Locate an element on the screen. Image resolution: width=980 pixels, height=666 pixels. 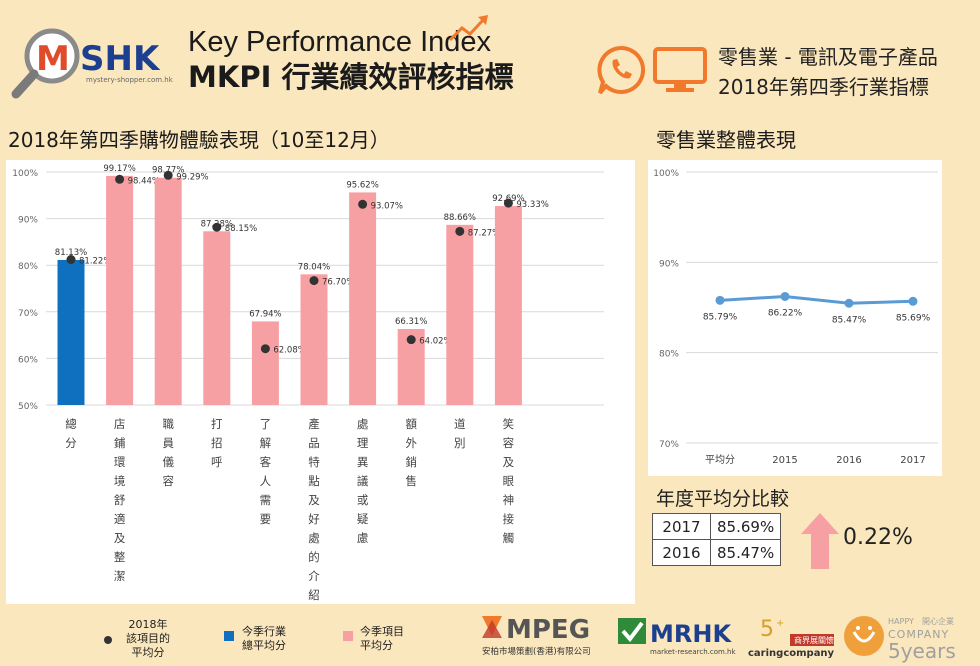
bar-category-label: 外 is located at coordinates (411, 443).